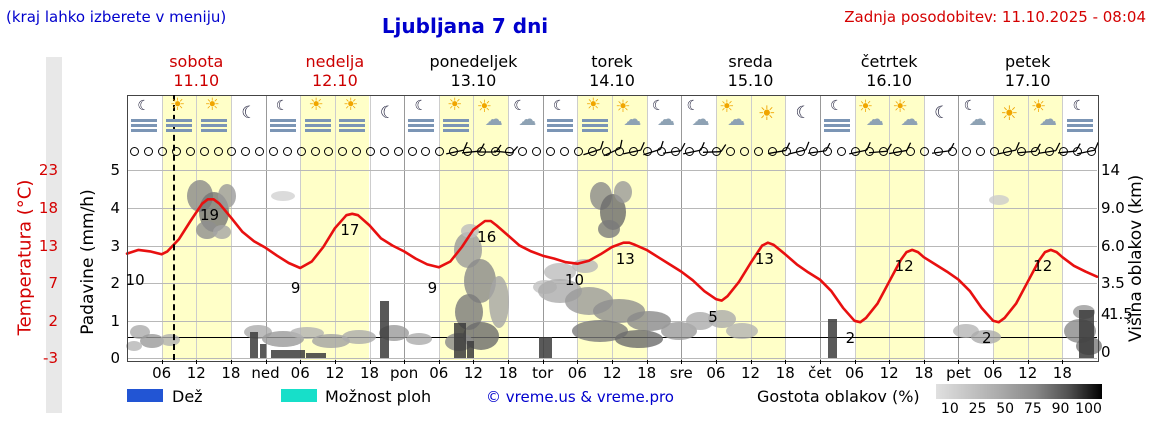 The image size is (1152, 443). I want to click on precip-tick: 1, so click(115, 320).